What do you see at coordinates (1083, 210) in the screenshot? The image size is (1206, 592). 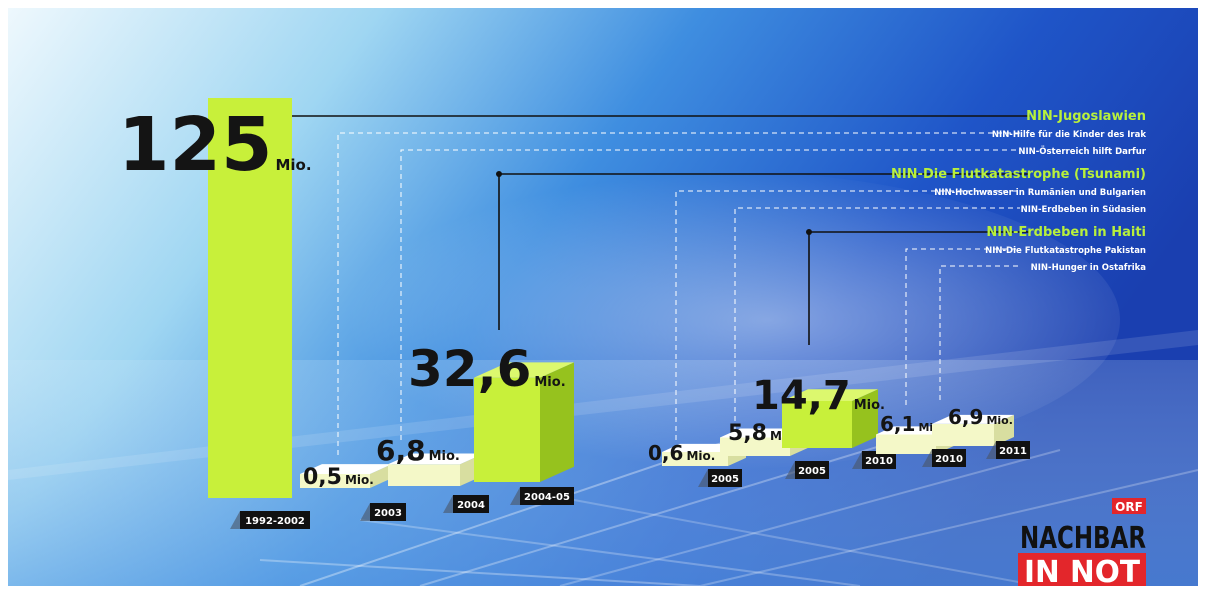 I see `campaign-label: NIN-Erdbeben in Südasien` at bounding box center [1083, 210].